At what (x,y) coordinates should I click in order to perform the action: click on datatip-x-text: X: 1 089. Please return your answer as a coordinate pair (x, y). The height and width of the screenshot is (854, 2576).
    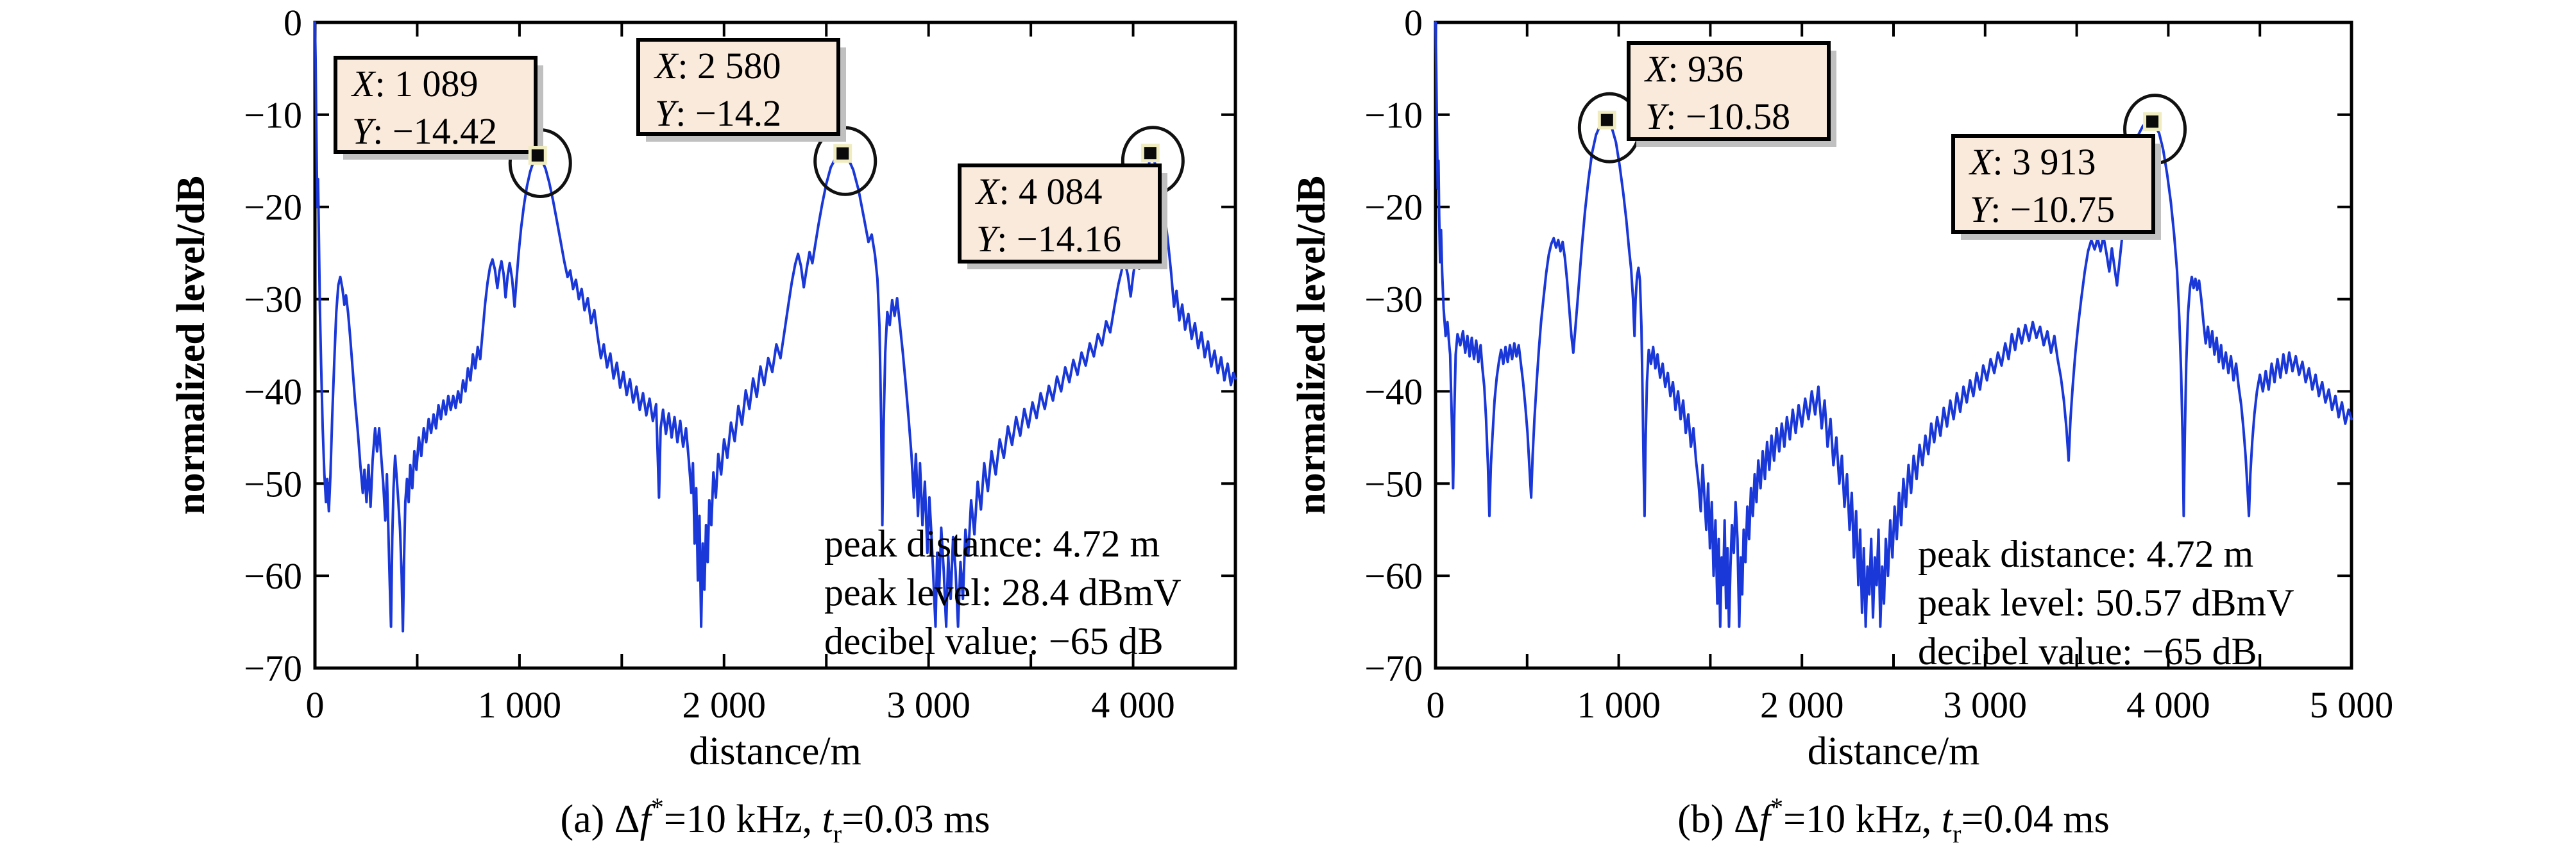
    Looking at the image, I should click on (415, 84).